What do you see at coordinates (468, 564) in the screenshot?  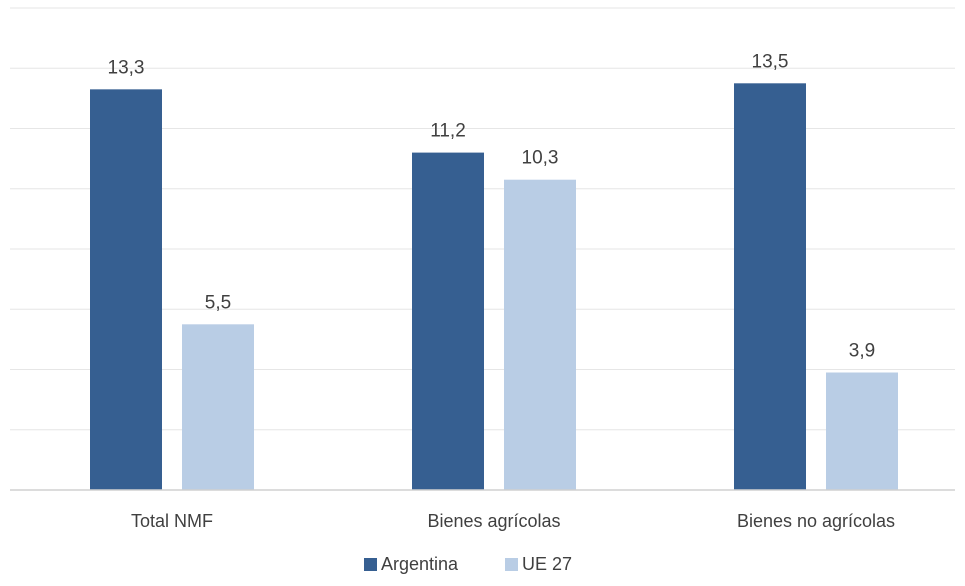 I see `legend: Argentina UE 27` at bounding box center [468, 564].